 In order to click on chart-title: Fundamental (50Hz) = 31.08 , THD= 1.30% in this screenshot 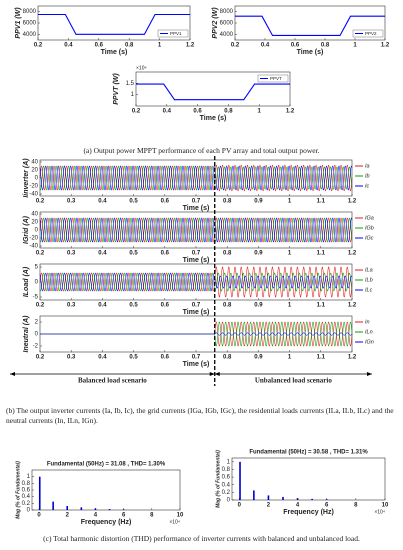, I will do `click(106, 465)`.